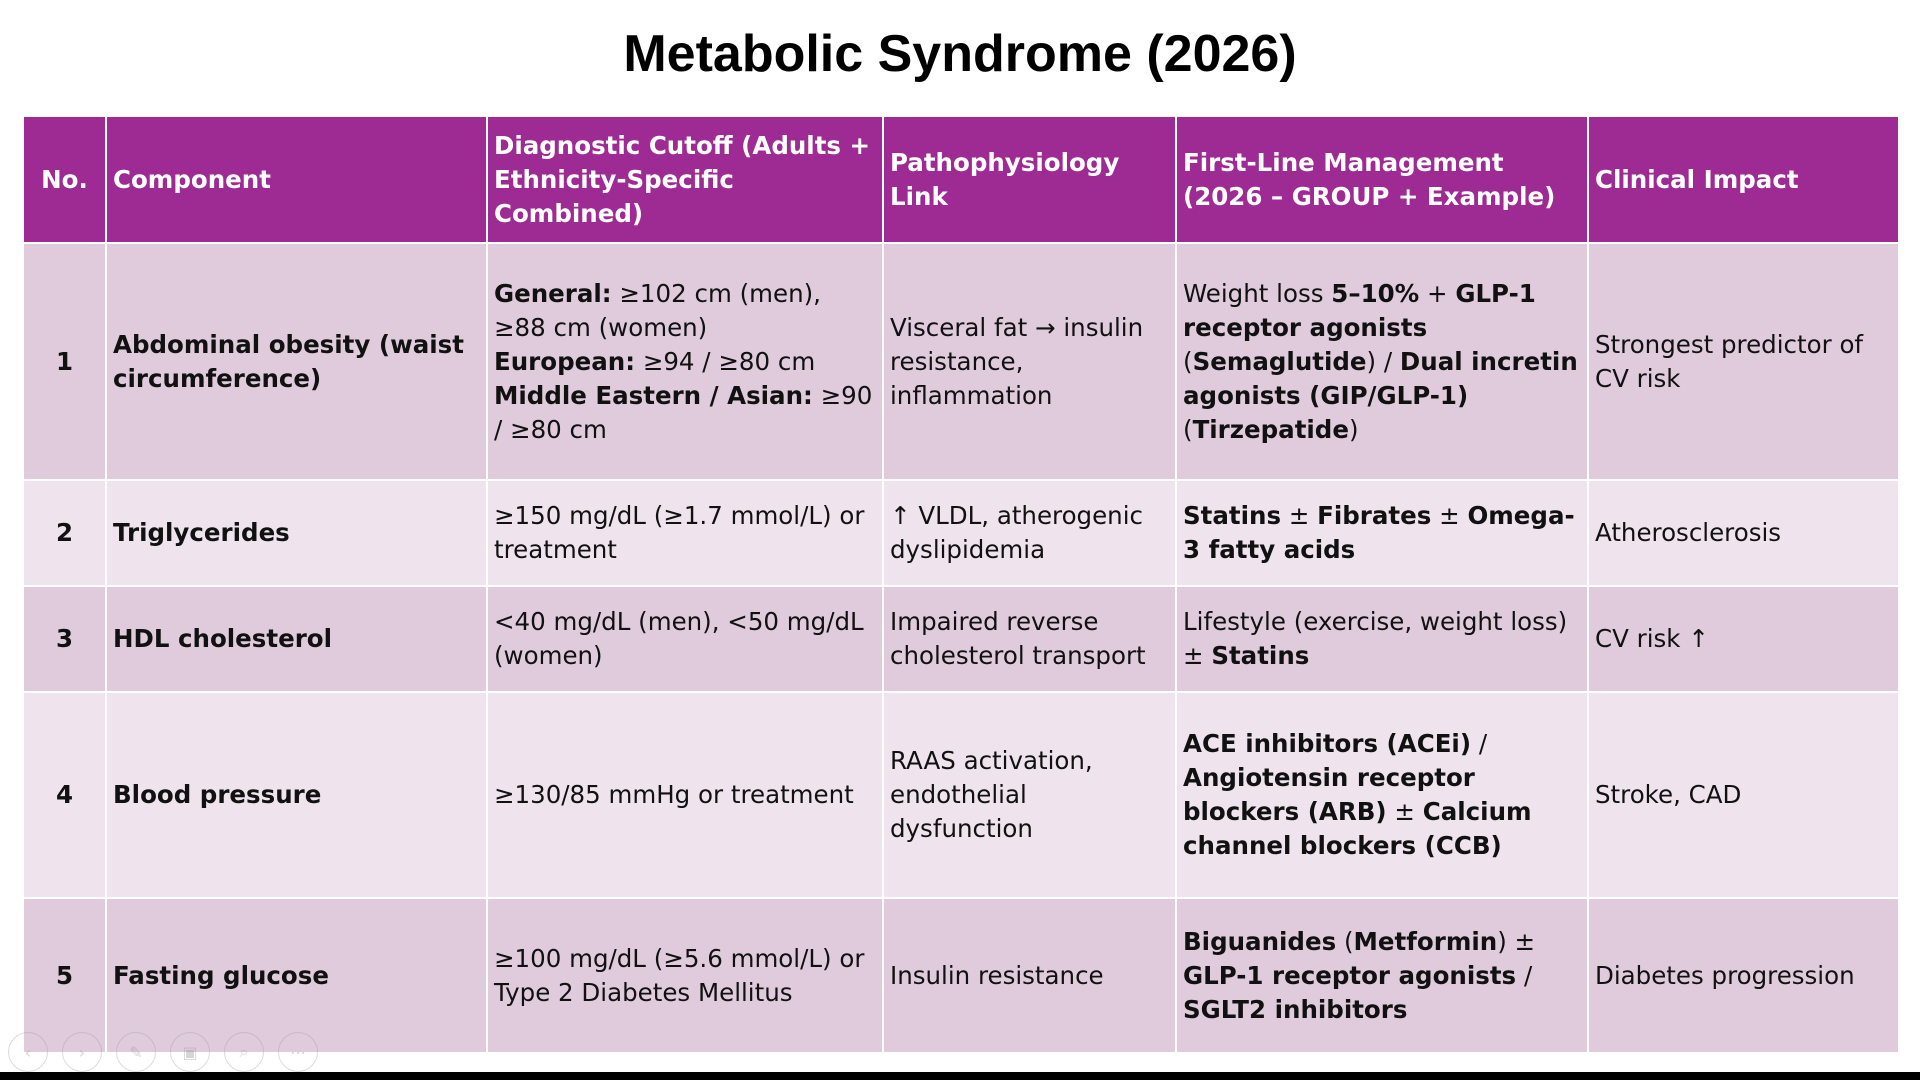 The width and height of the screenshot is (1920, 1080). What do you see at coordinates (1029, 533) in the screenshot?
I see `pathophysiology-link: ↑ VLDL, atherogenic dyslipidemia` at bounding box center [1029, 533].